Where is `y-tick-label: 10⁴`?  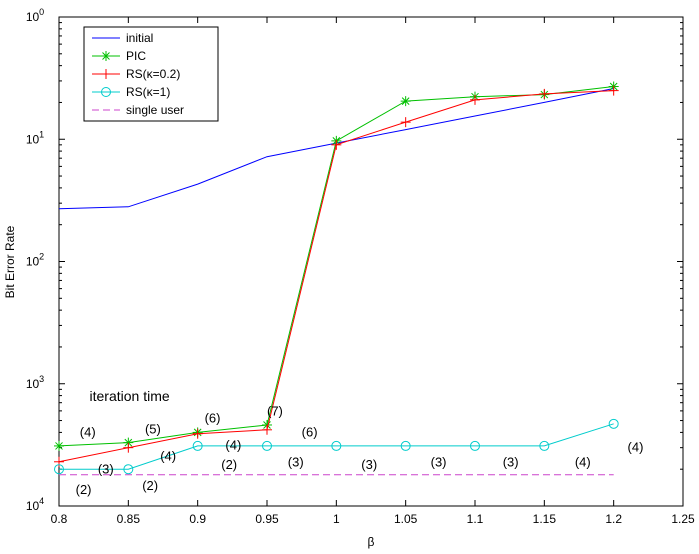 y-tick-label: 10⁴ is located at coordinates (35, 504).